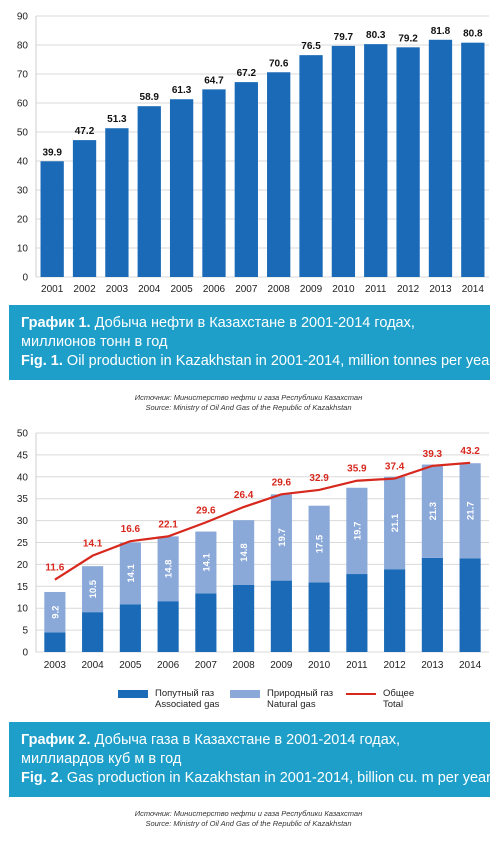 The width and height of the screenshot is (497, 841). I want to click on bar-natural-2008, so click(244, 552).